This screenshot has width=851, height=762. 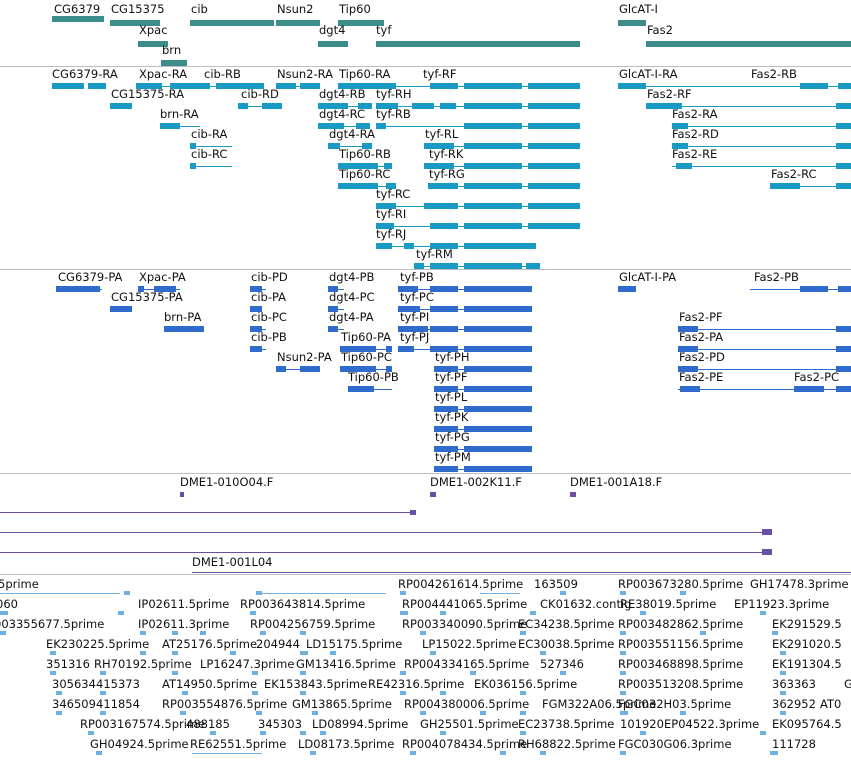 What do you see at coordinates (385, 226) in the screenshot?
I see `transcript-exon-tyf-ri` at bounding box center [385, 226].